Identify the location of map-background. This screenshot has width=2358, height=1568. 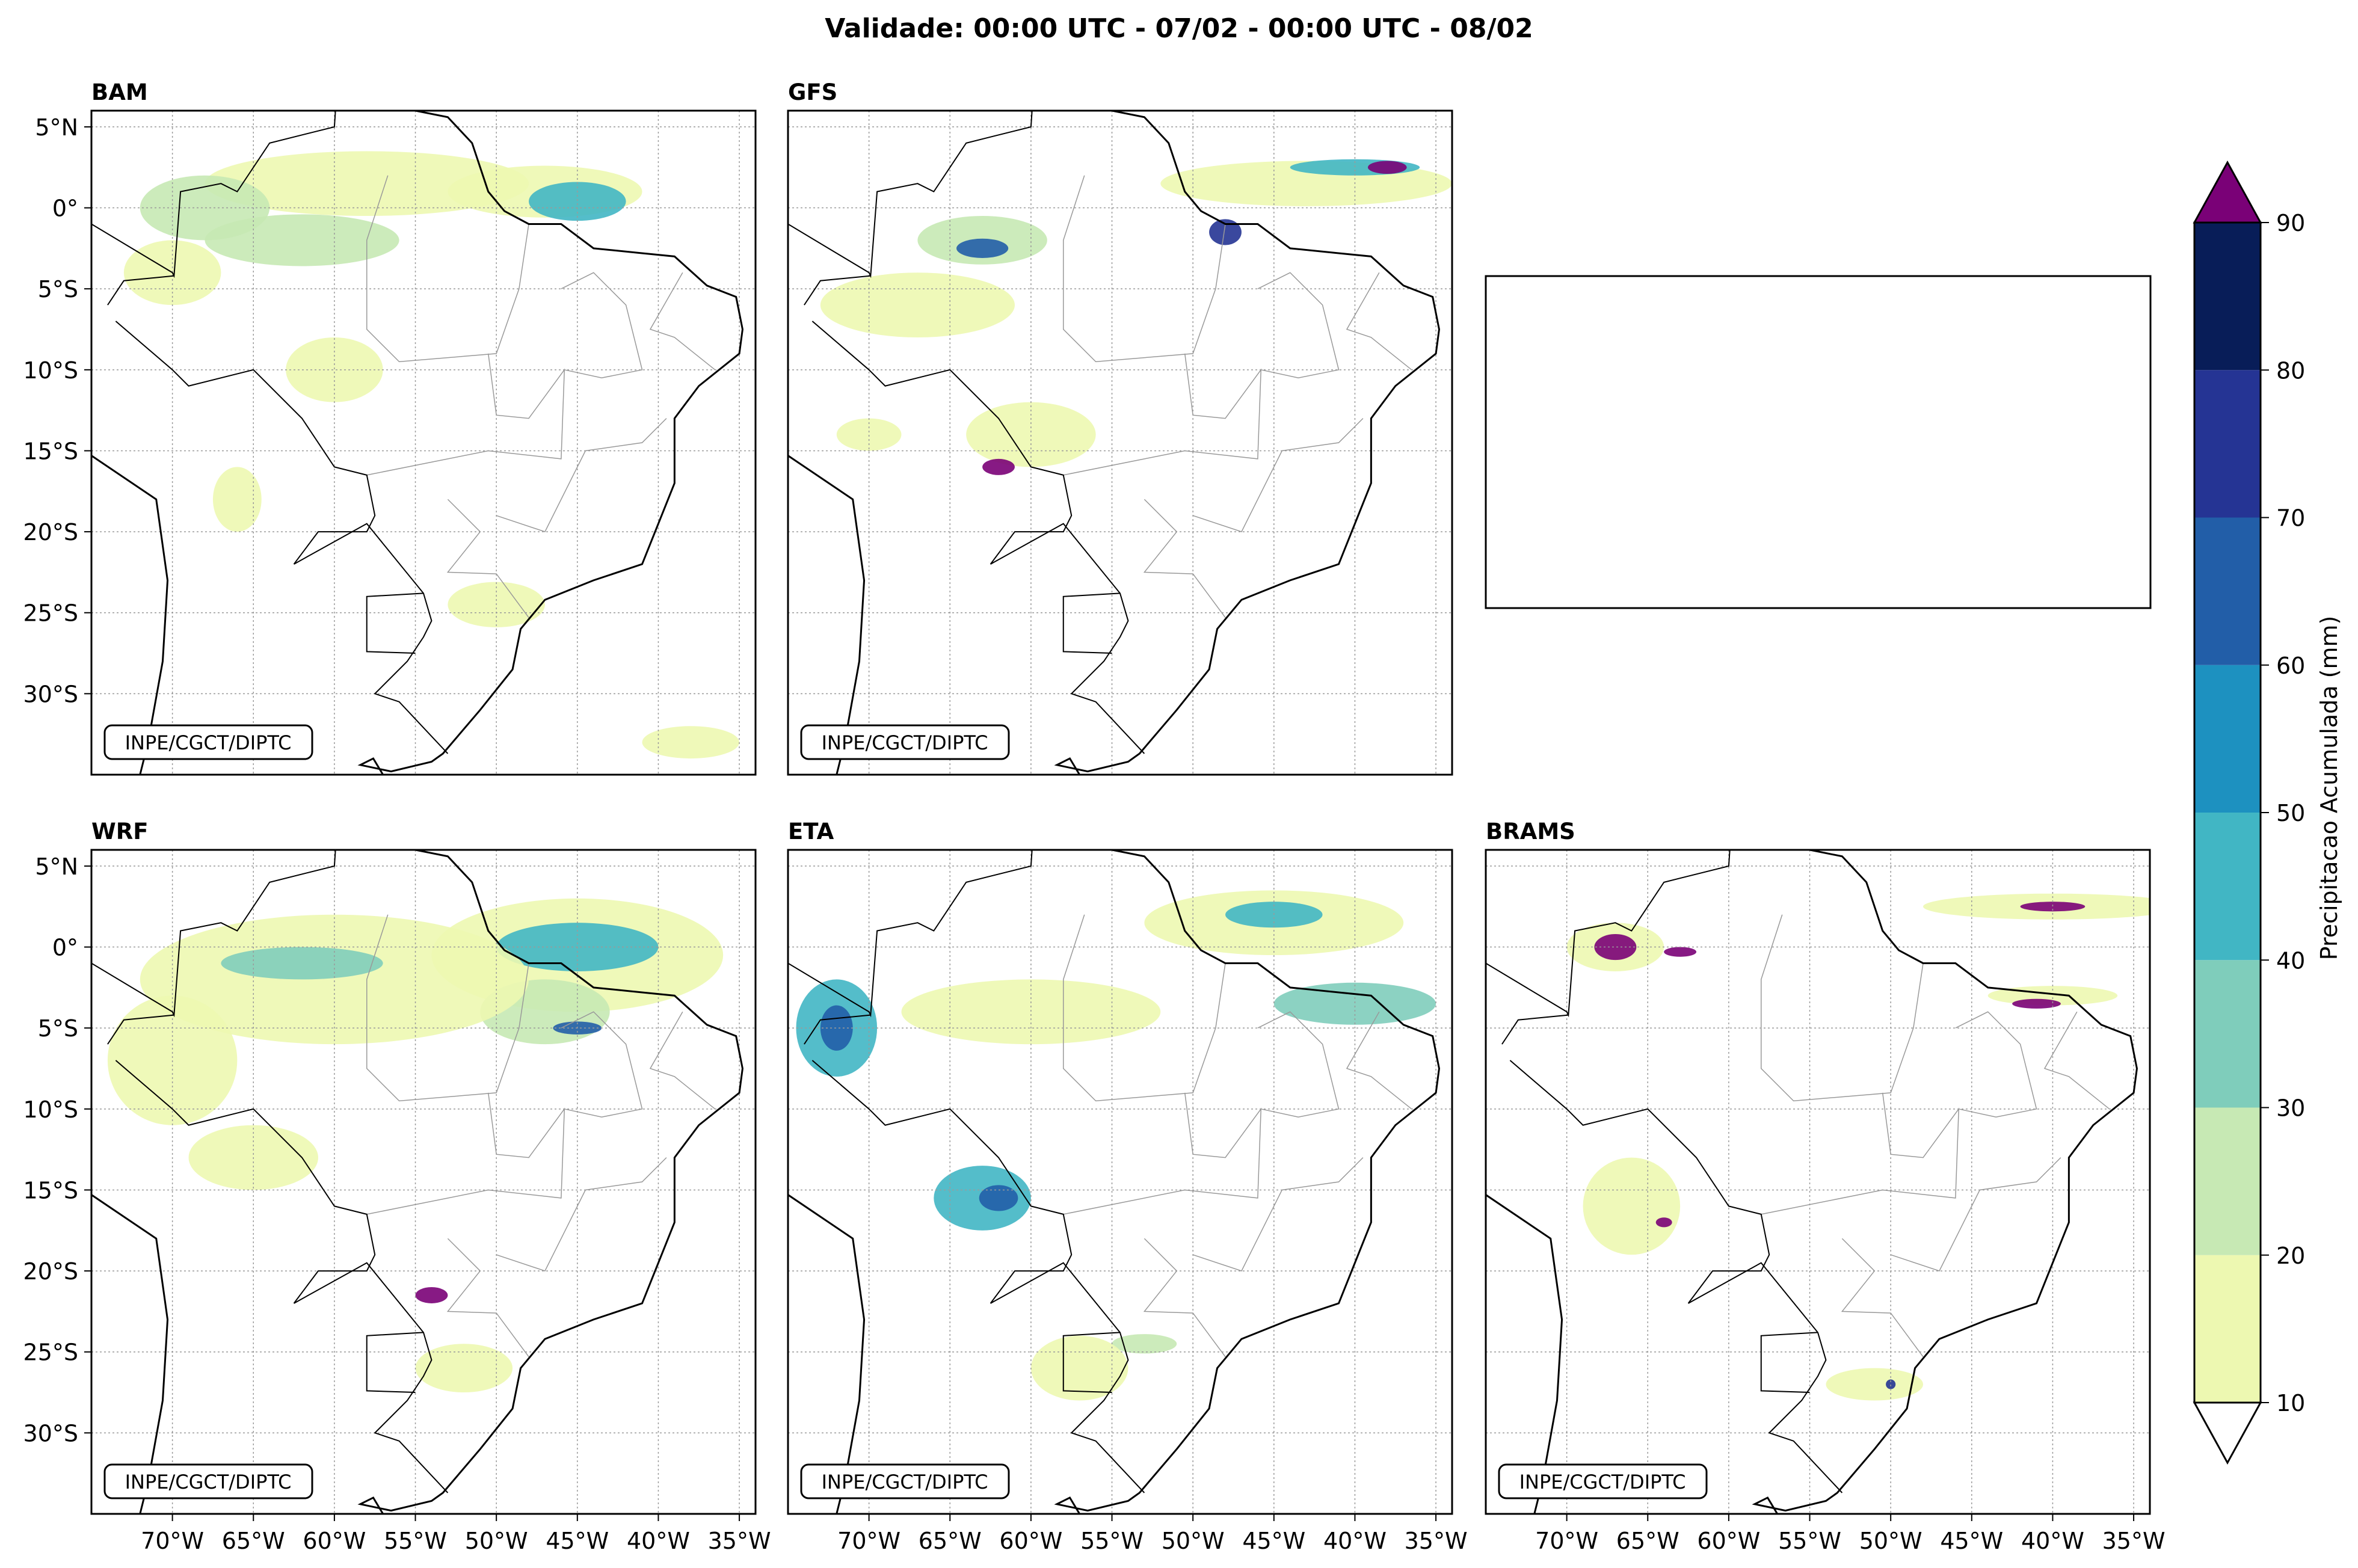
(1120, 443).